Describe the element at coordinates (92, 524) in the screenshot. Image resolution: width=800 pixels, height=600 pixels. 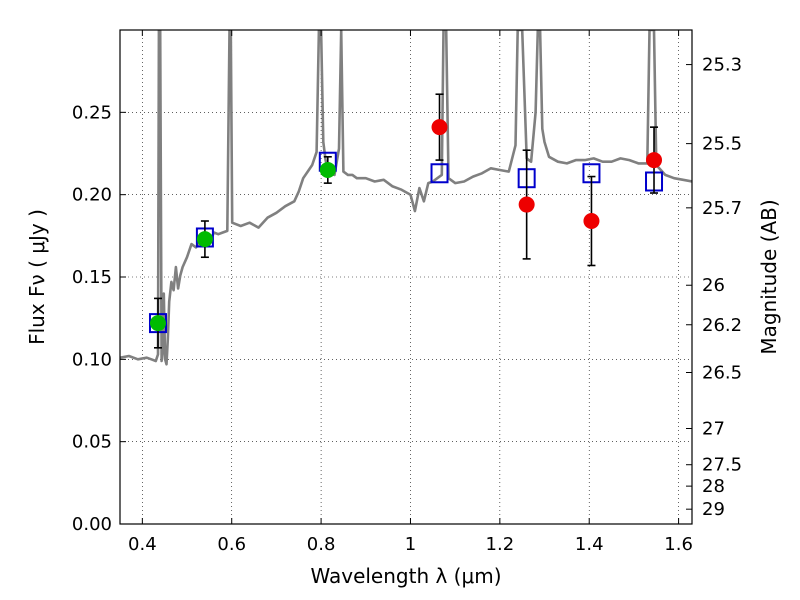
I see `y-tick-label: 0.00` at that location.